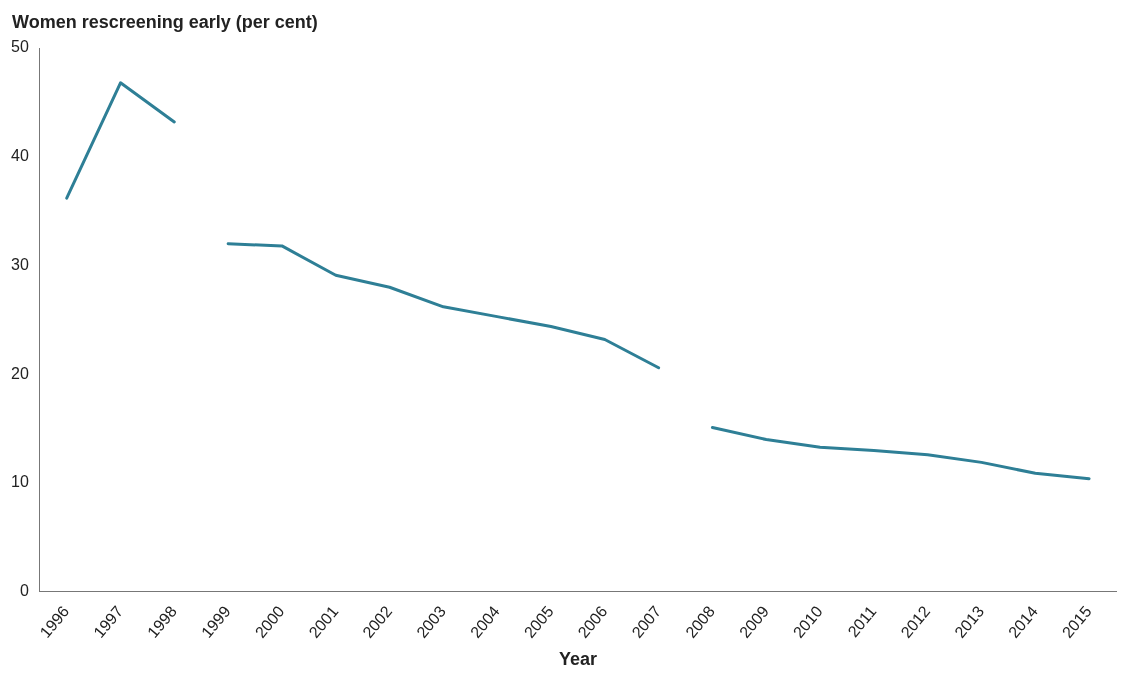  I want to click on y-tick-label: 50, so click(20, 47).